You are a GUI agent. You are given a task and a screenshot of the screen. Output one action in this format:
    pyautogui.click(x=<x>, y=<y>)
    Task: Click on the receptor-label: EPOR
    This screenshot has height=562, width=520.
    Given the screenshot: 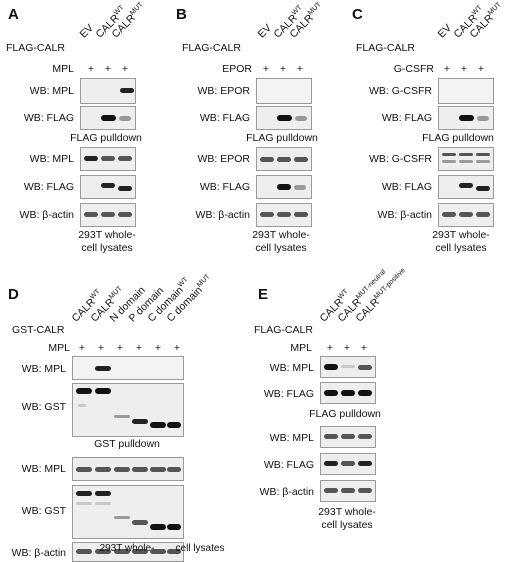 What is the action you would take?
    pyautogui.click(x=237, y=69)
    